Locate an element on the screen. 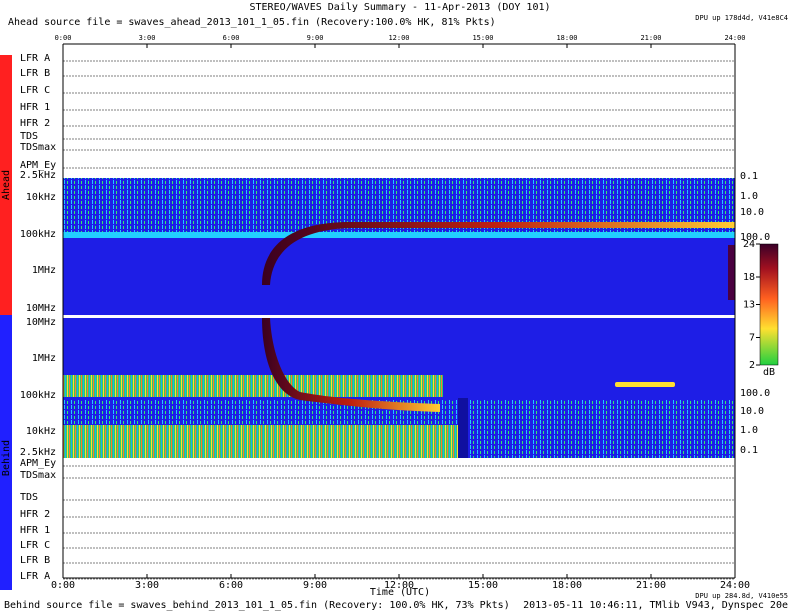 Image resolution: width=792 pixels, height=612 pixels. dpu-ahead: DPU up 178d4d, V41e8C4 is located at coordinates (741, 18).